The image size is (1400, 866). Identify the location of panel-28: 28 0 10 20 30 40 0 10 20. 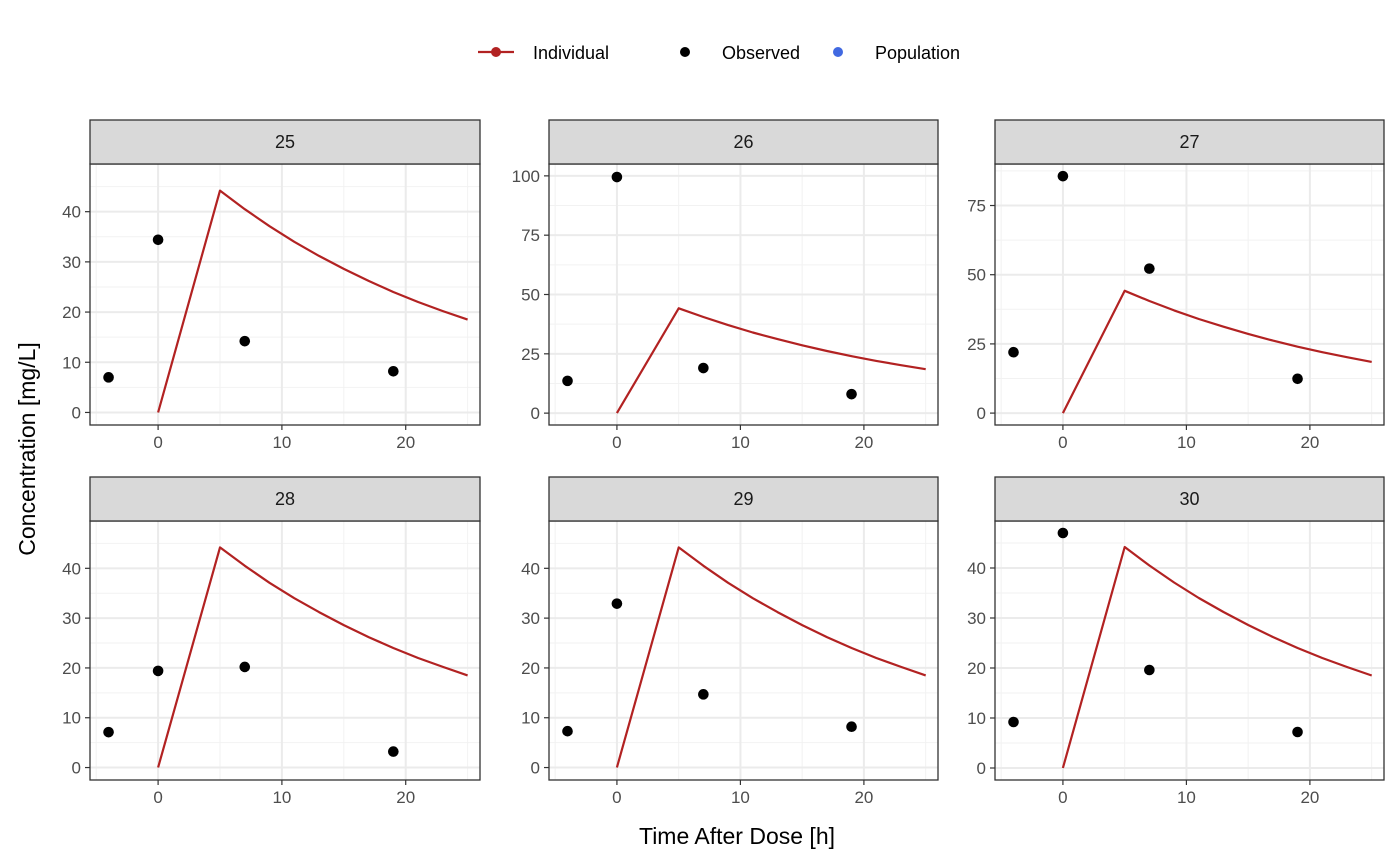
(271, 641).